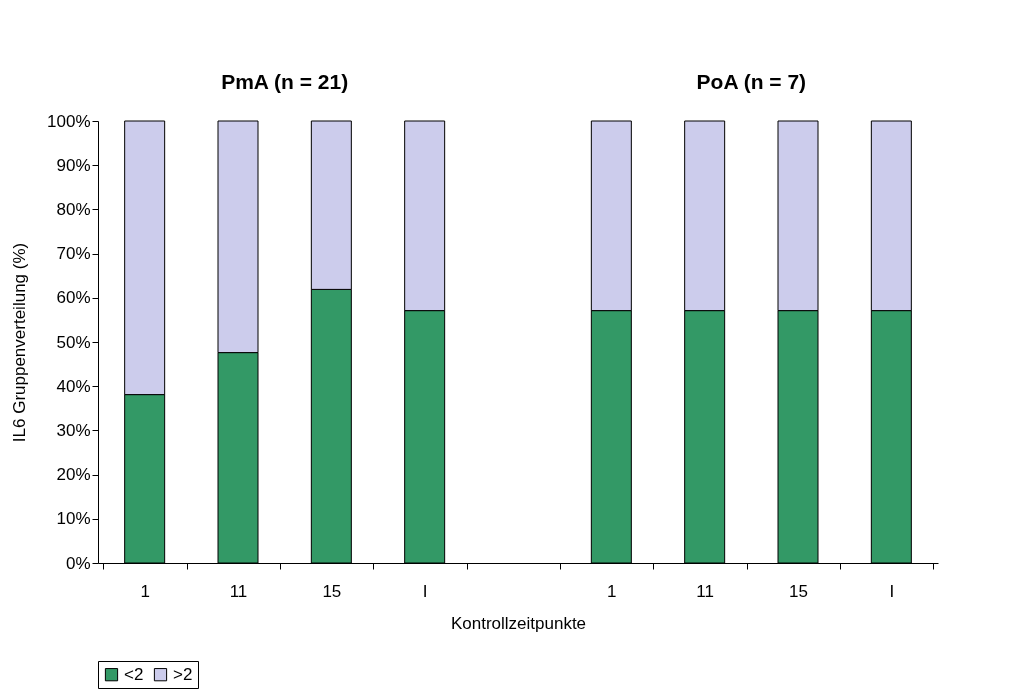 This screenshot has width=1035, height=691. What do you see at coordinates (73, 254) in the screenshot?
I see `y-tick-label: 70%` at bounding box center [73, 254].